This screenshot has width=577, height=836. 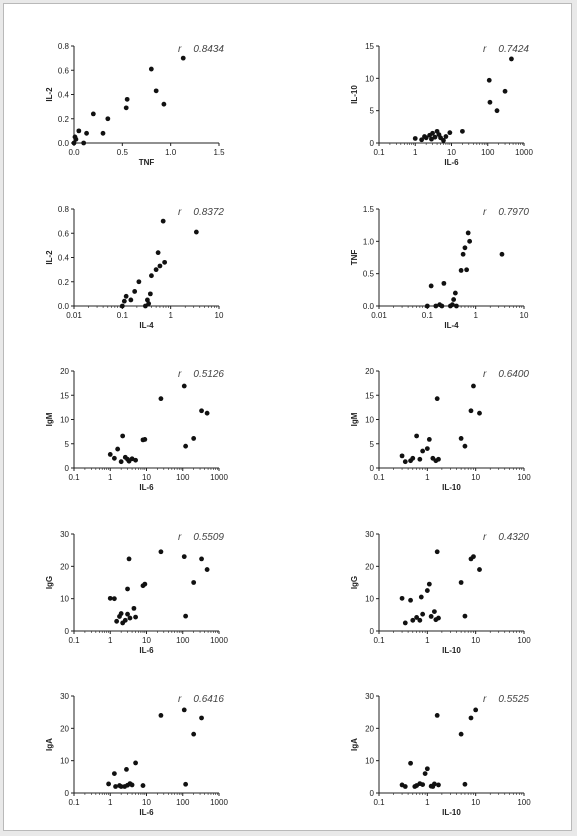 I want to click on r-value-label: 0.8372, so click(x=208, y=212).